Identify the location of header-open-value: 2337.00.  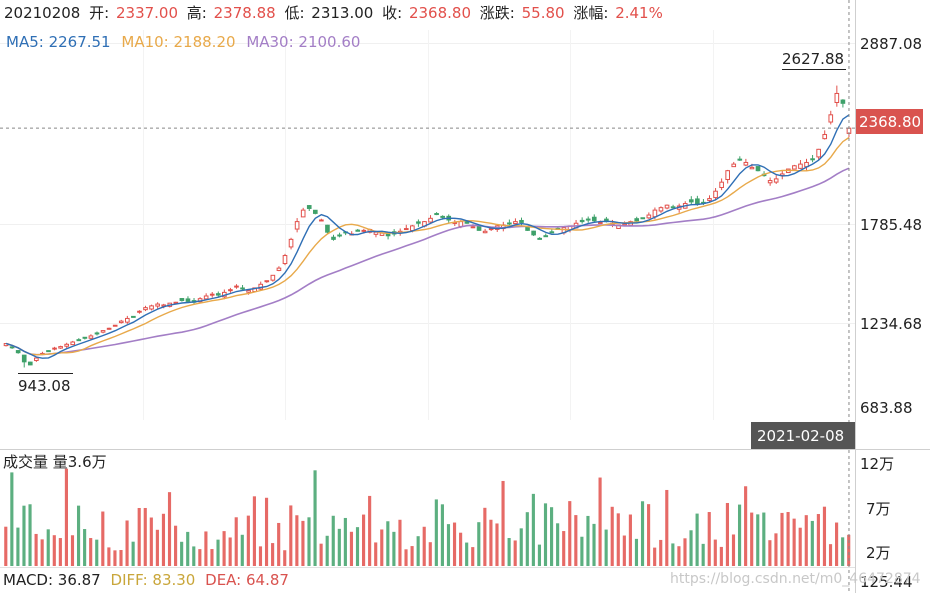
(147, 13).